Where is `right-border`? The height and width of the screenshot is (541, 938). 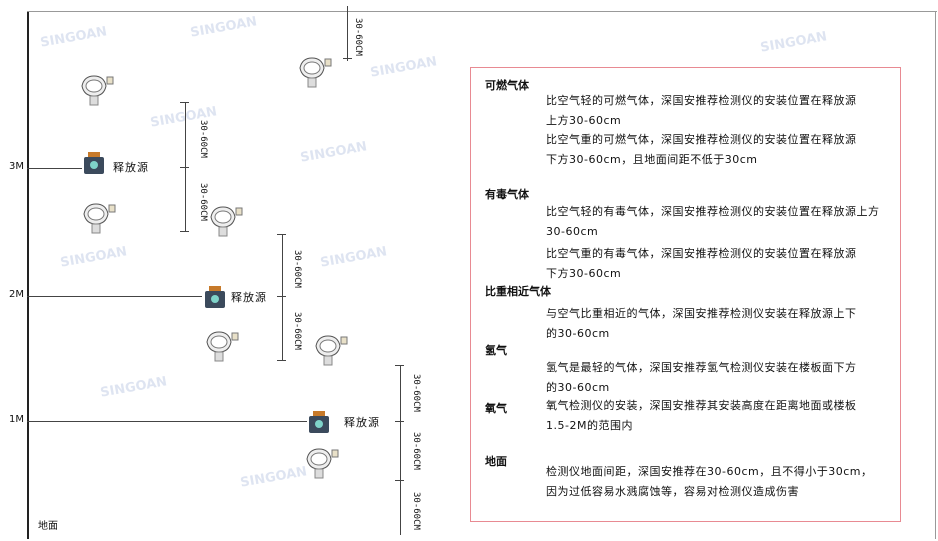
right-border is located at coordinates (935, 275).